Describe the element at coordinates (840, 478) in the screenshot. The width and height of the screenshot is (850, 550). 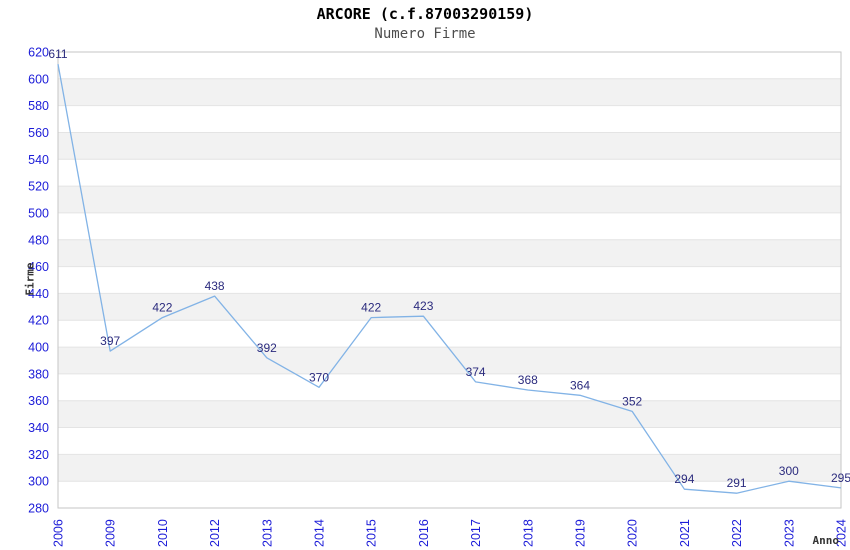
I see `data-label: 295` at that location.